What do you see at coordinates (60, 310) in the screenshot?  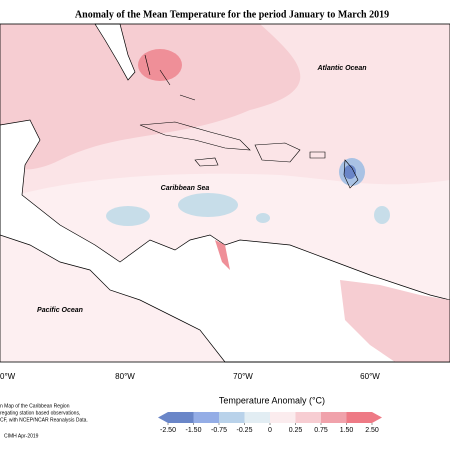 I see `ocean-label: Pacific Ocean` at bounding box center [60, 310].